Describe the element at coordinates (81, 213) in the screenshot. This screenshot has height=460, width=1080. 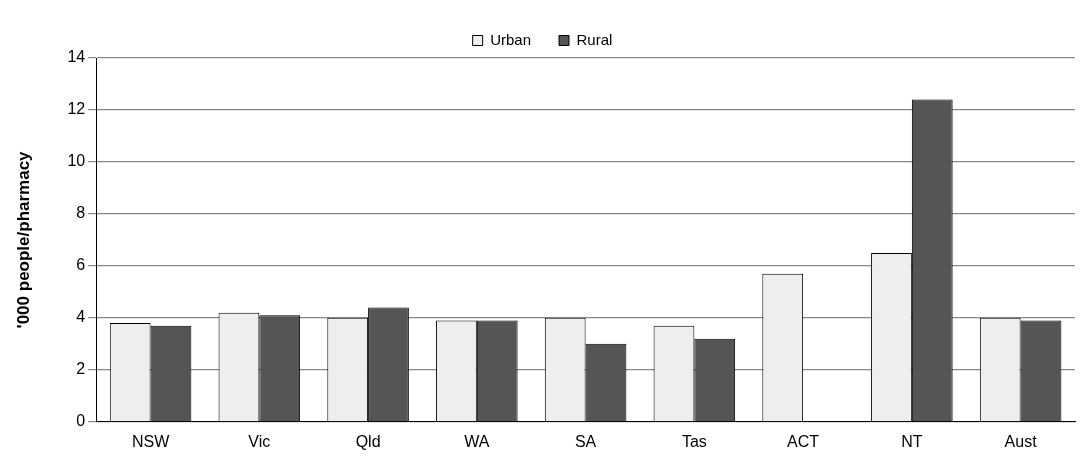
I see `y-tick-label: 8` at that location.